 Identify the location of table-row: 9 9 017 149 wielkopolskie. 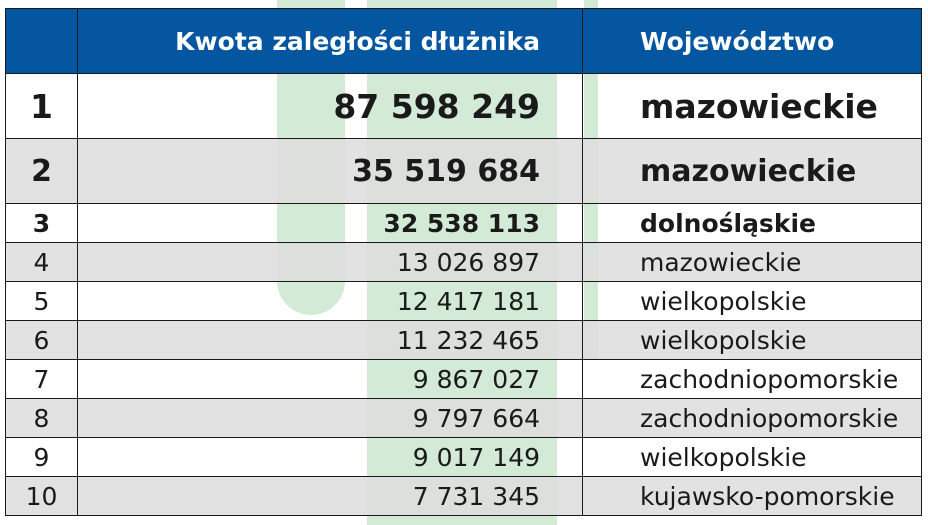
(463, 457).